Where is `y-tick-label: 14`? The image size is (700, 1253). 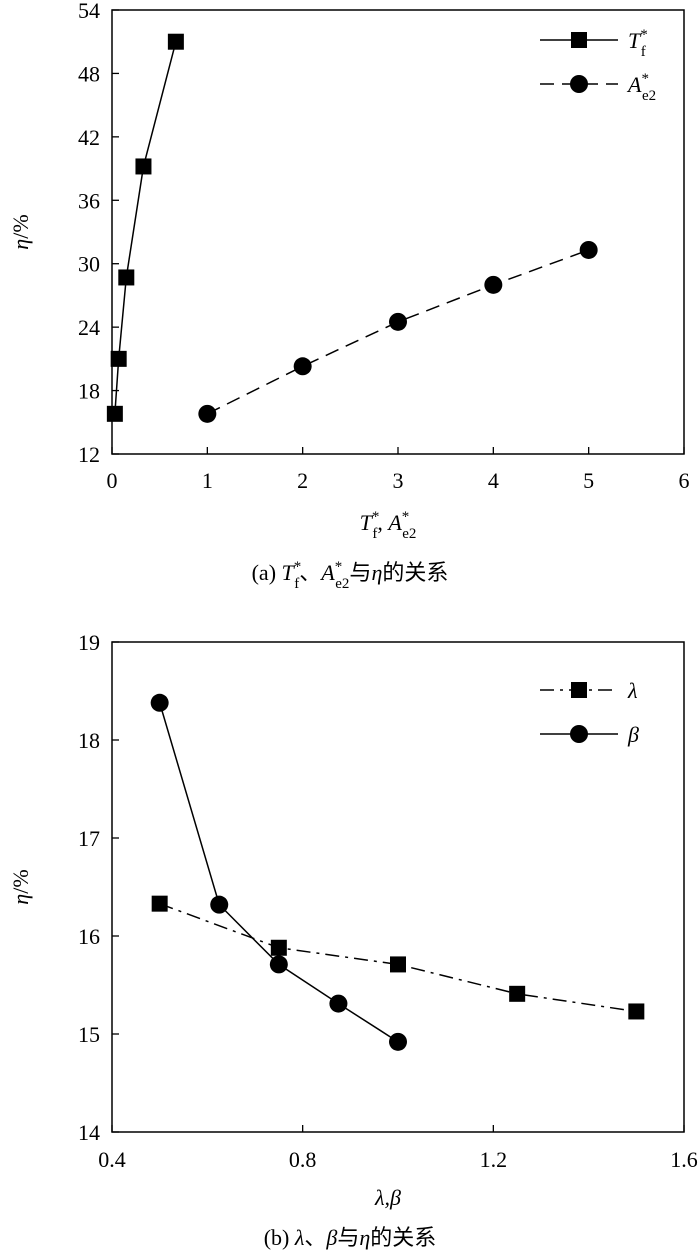 y-tick-label: 14 is located at coordinates (89, 1132).